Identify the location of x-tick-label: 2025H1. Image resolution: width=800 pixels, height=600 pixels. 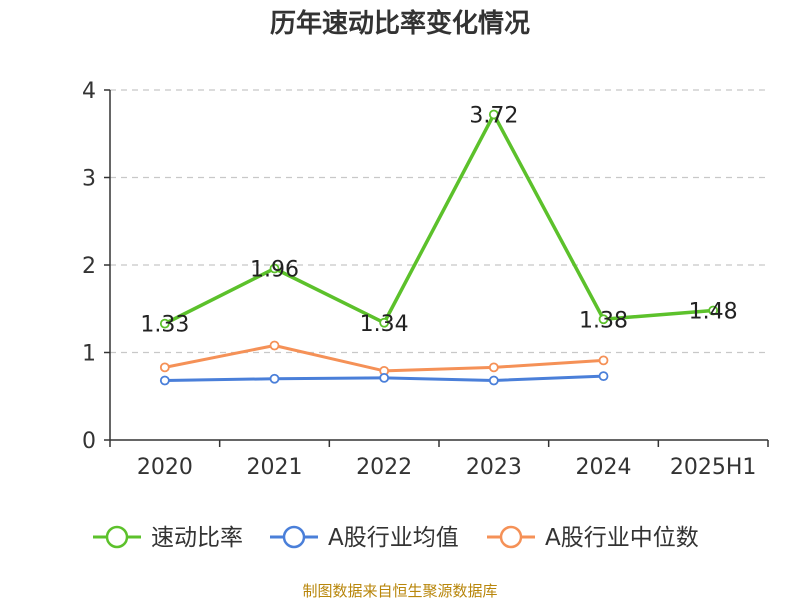
(713, 467).